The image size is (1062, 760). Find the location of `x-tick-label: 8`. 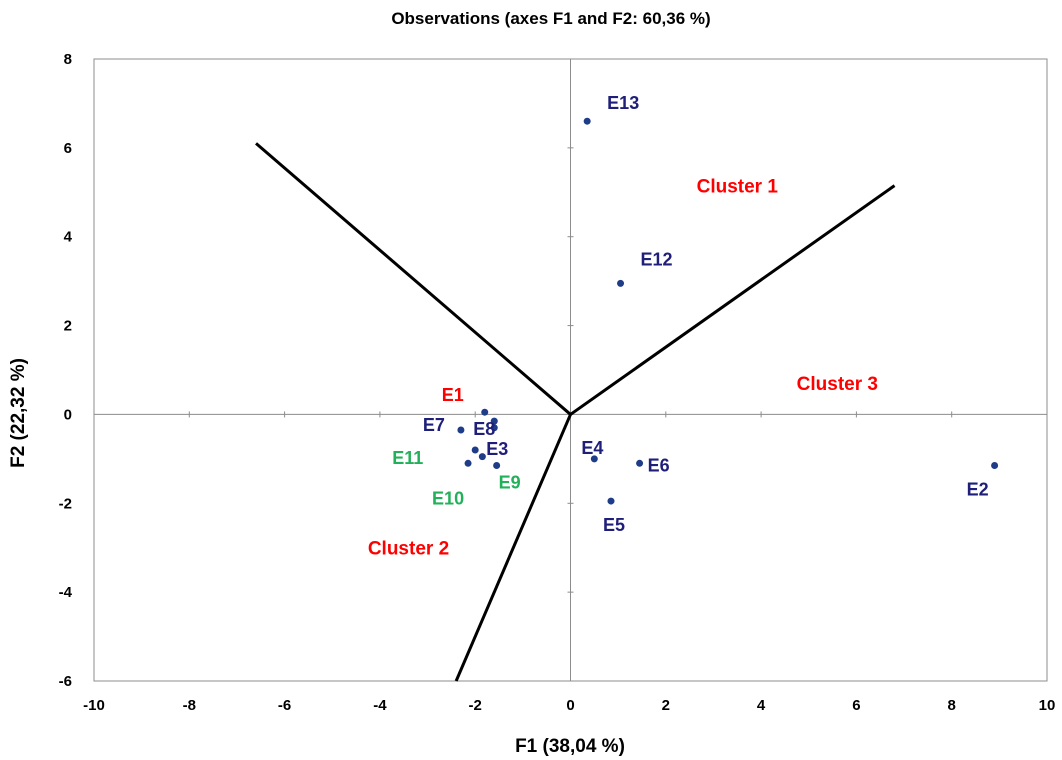

x-tick-label: 8 is located at coordinates (952, 705).